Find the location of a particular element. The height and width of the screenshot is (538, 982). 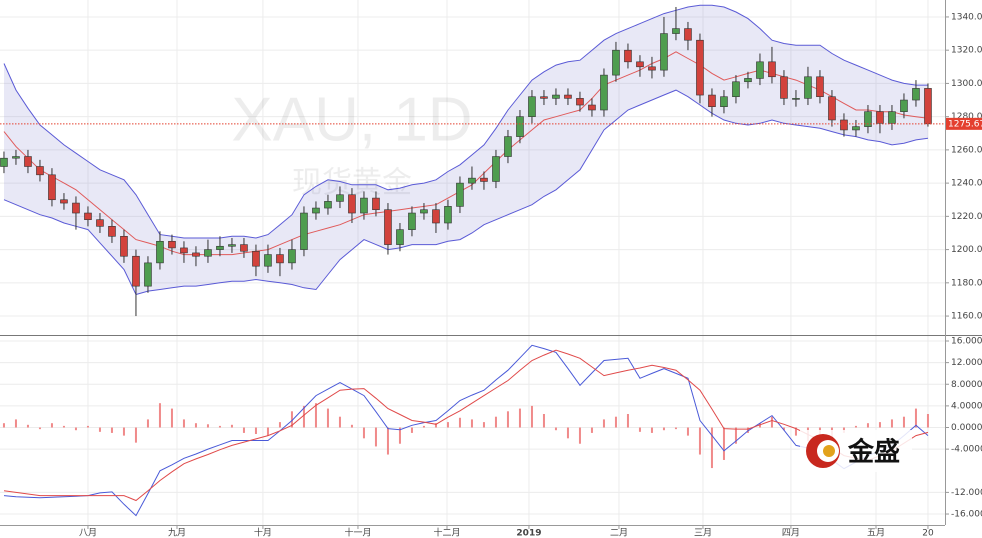

y-tick-label: 1300.0 is located at coordinates (966, 84).